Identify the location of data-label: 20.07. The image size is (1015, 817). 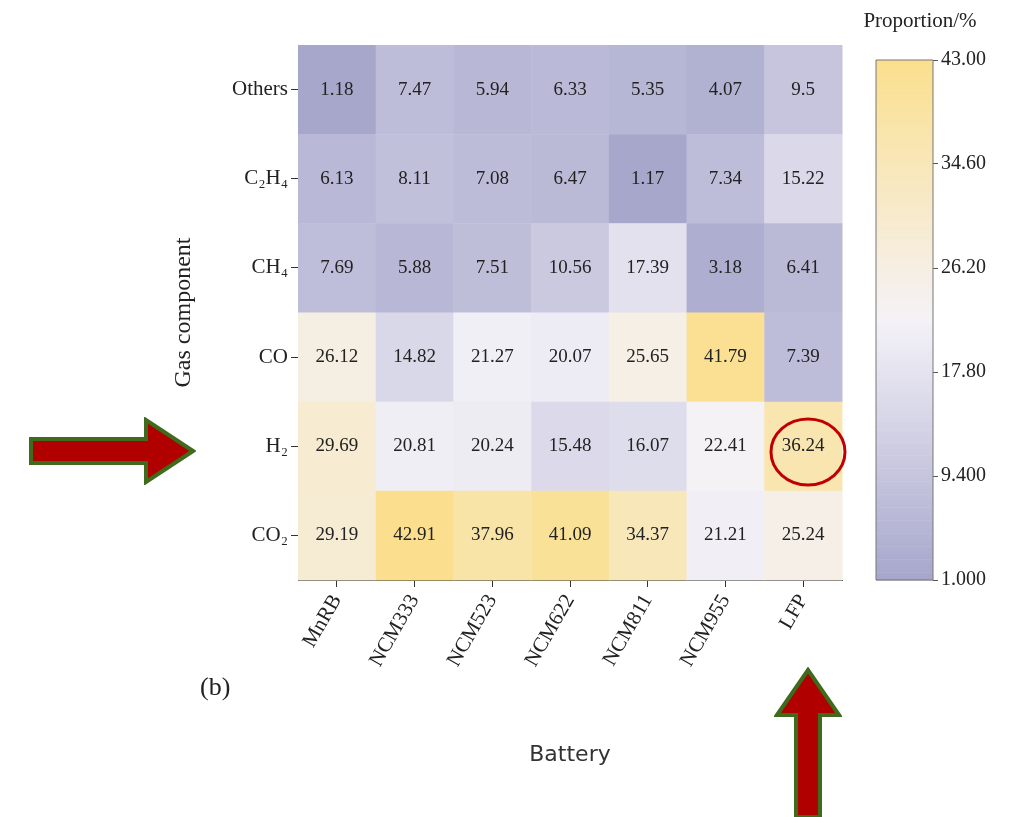
(570, 356).